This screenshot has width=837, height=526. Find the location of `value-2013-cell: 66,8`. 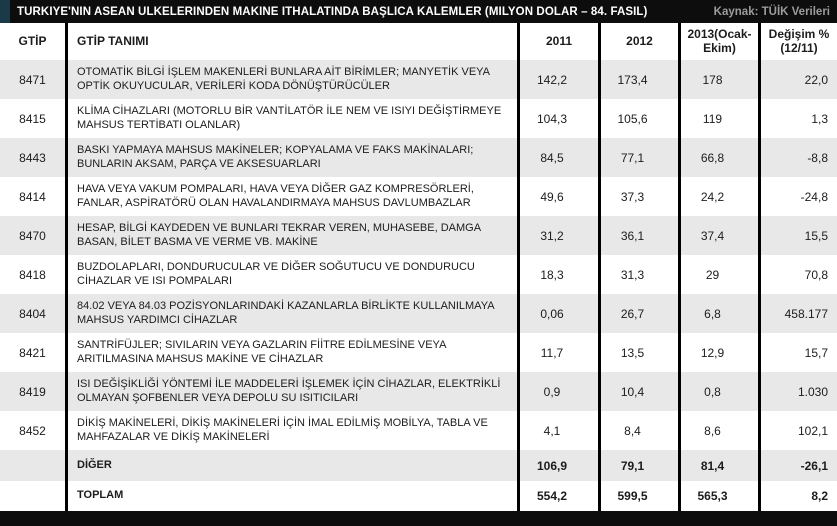

value-2013-cell: 66,8 is located at coordinates (718, 157).